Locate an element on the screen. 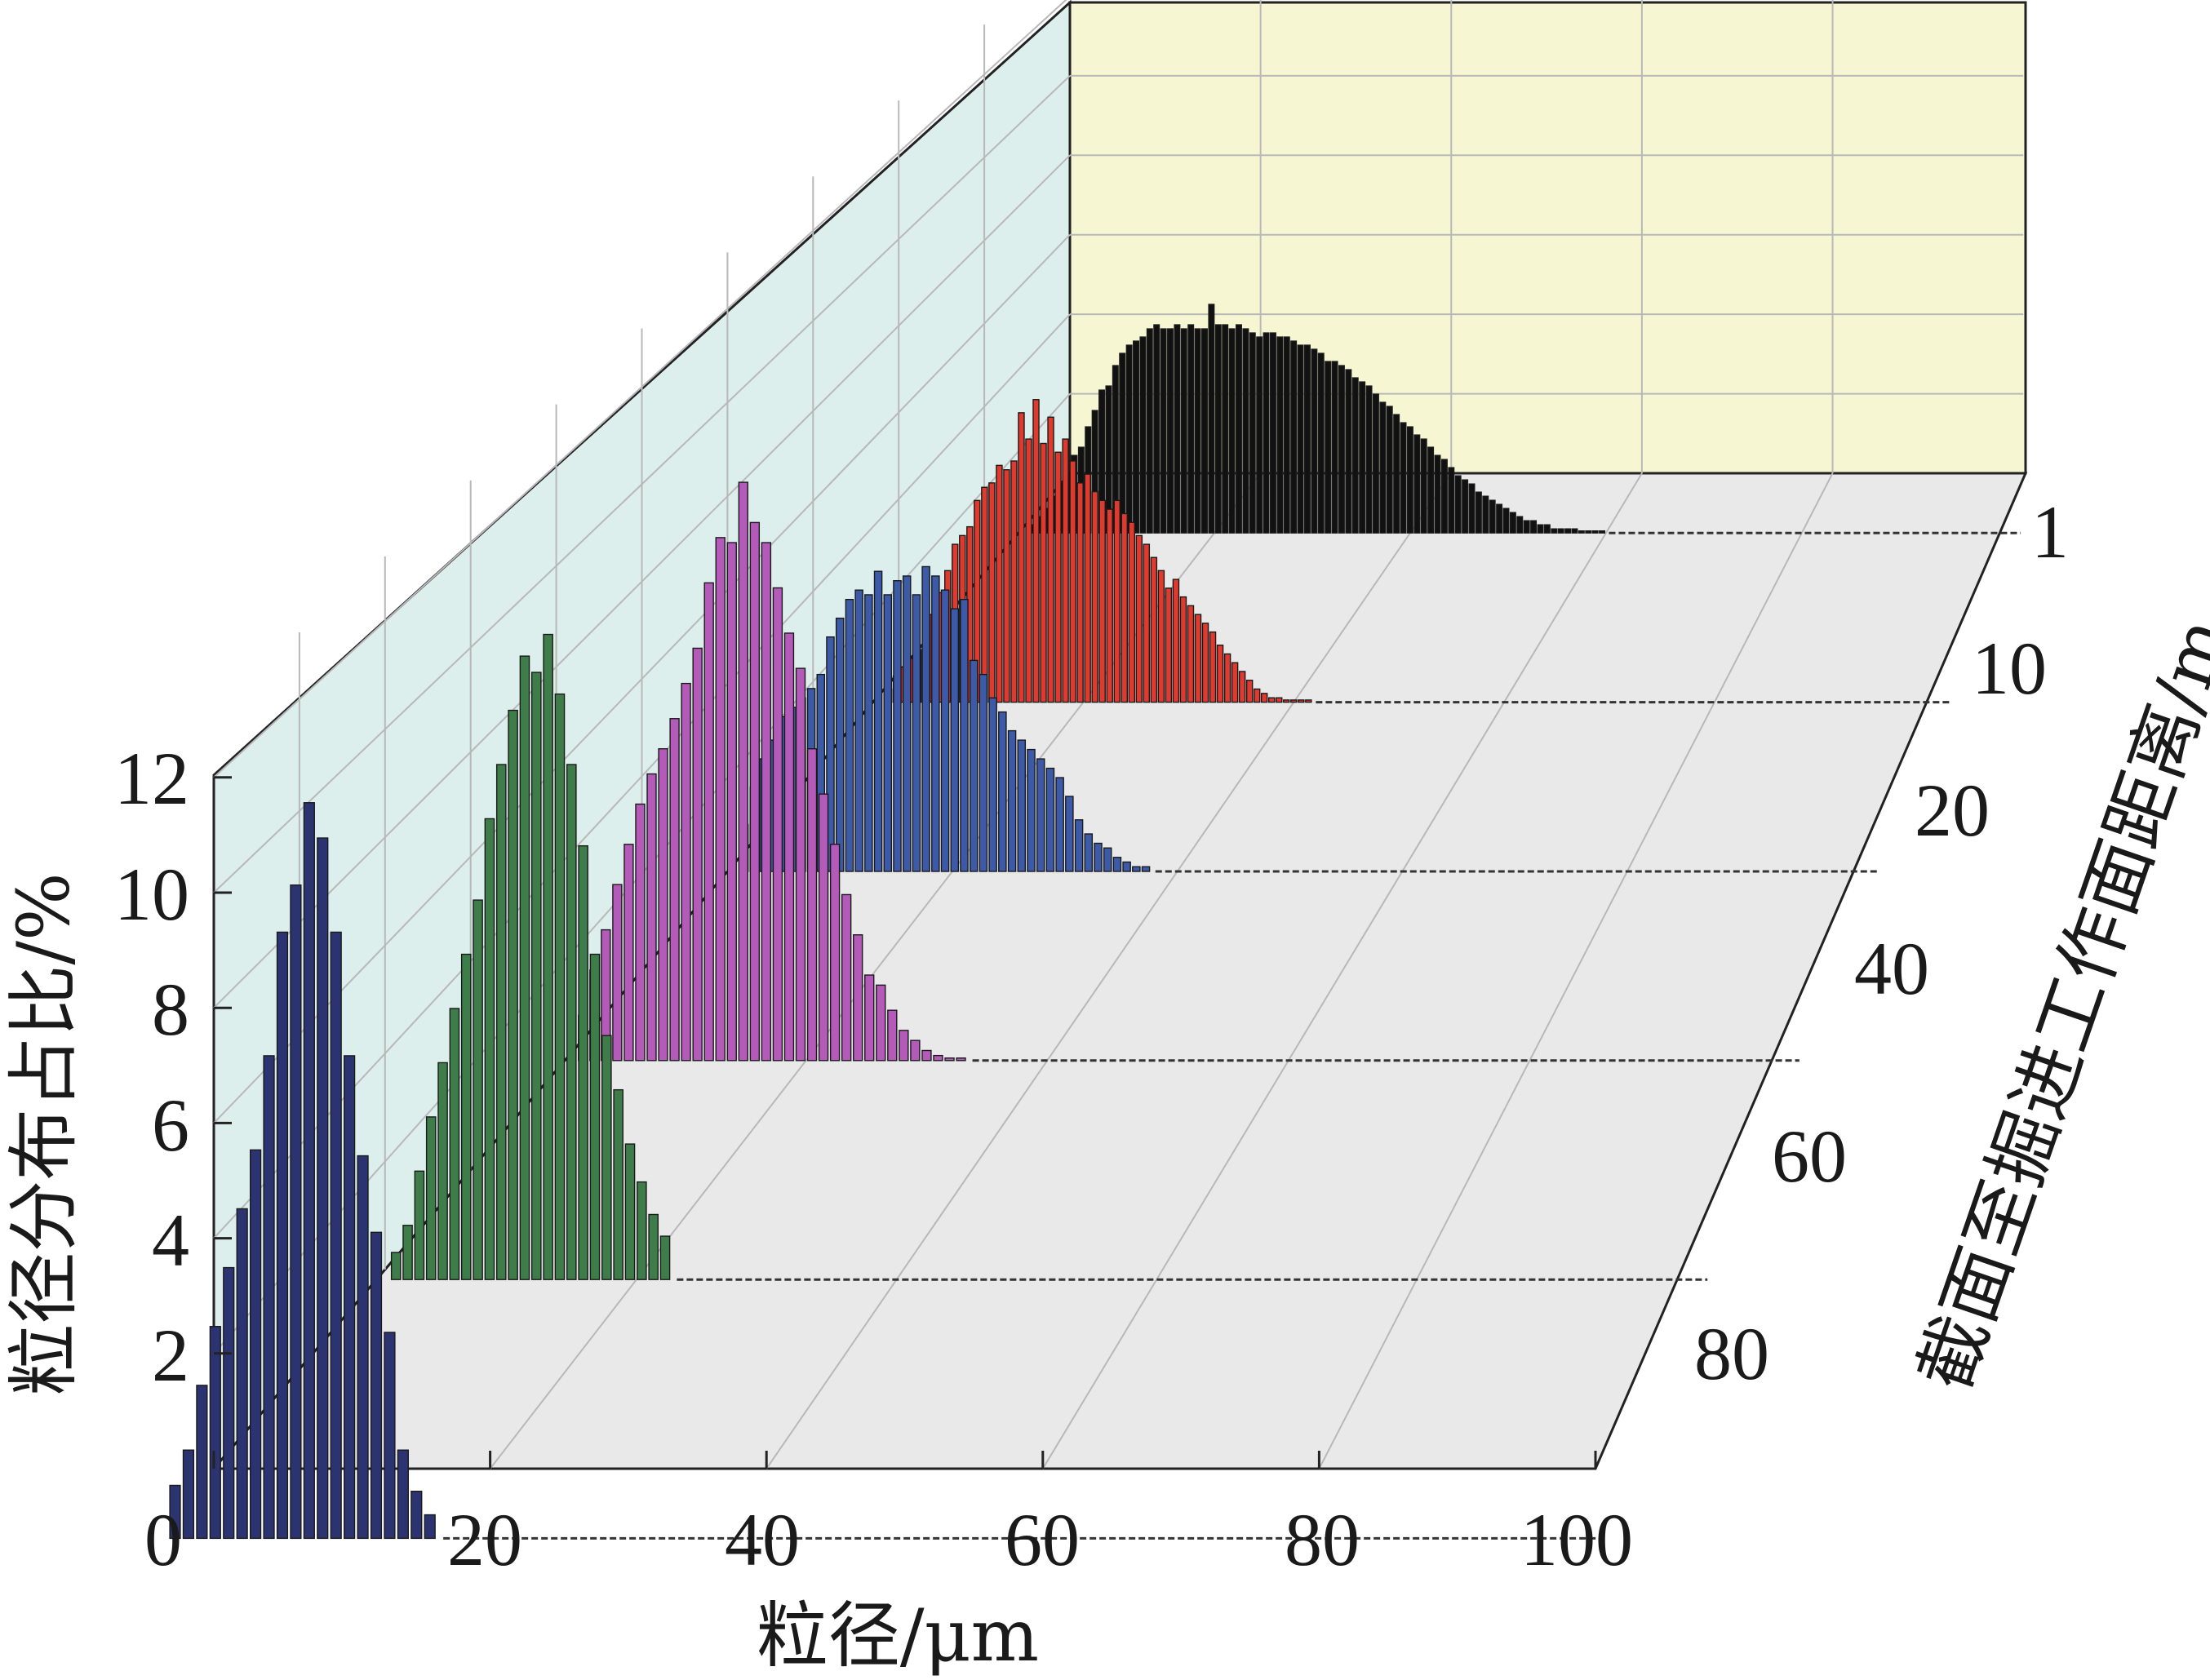 The image size is (2210, 1680). x-tick-label: 40 is located at coordinates (763, 1539).